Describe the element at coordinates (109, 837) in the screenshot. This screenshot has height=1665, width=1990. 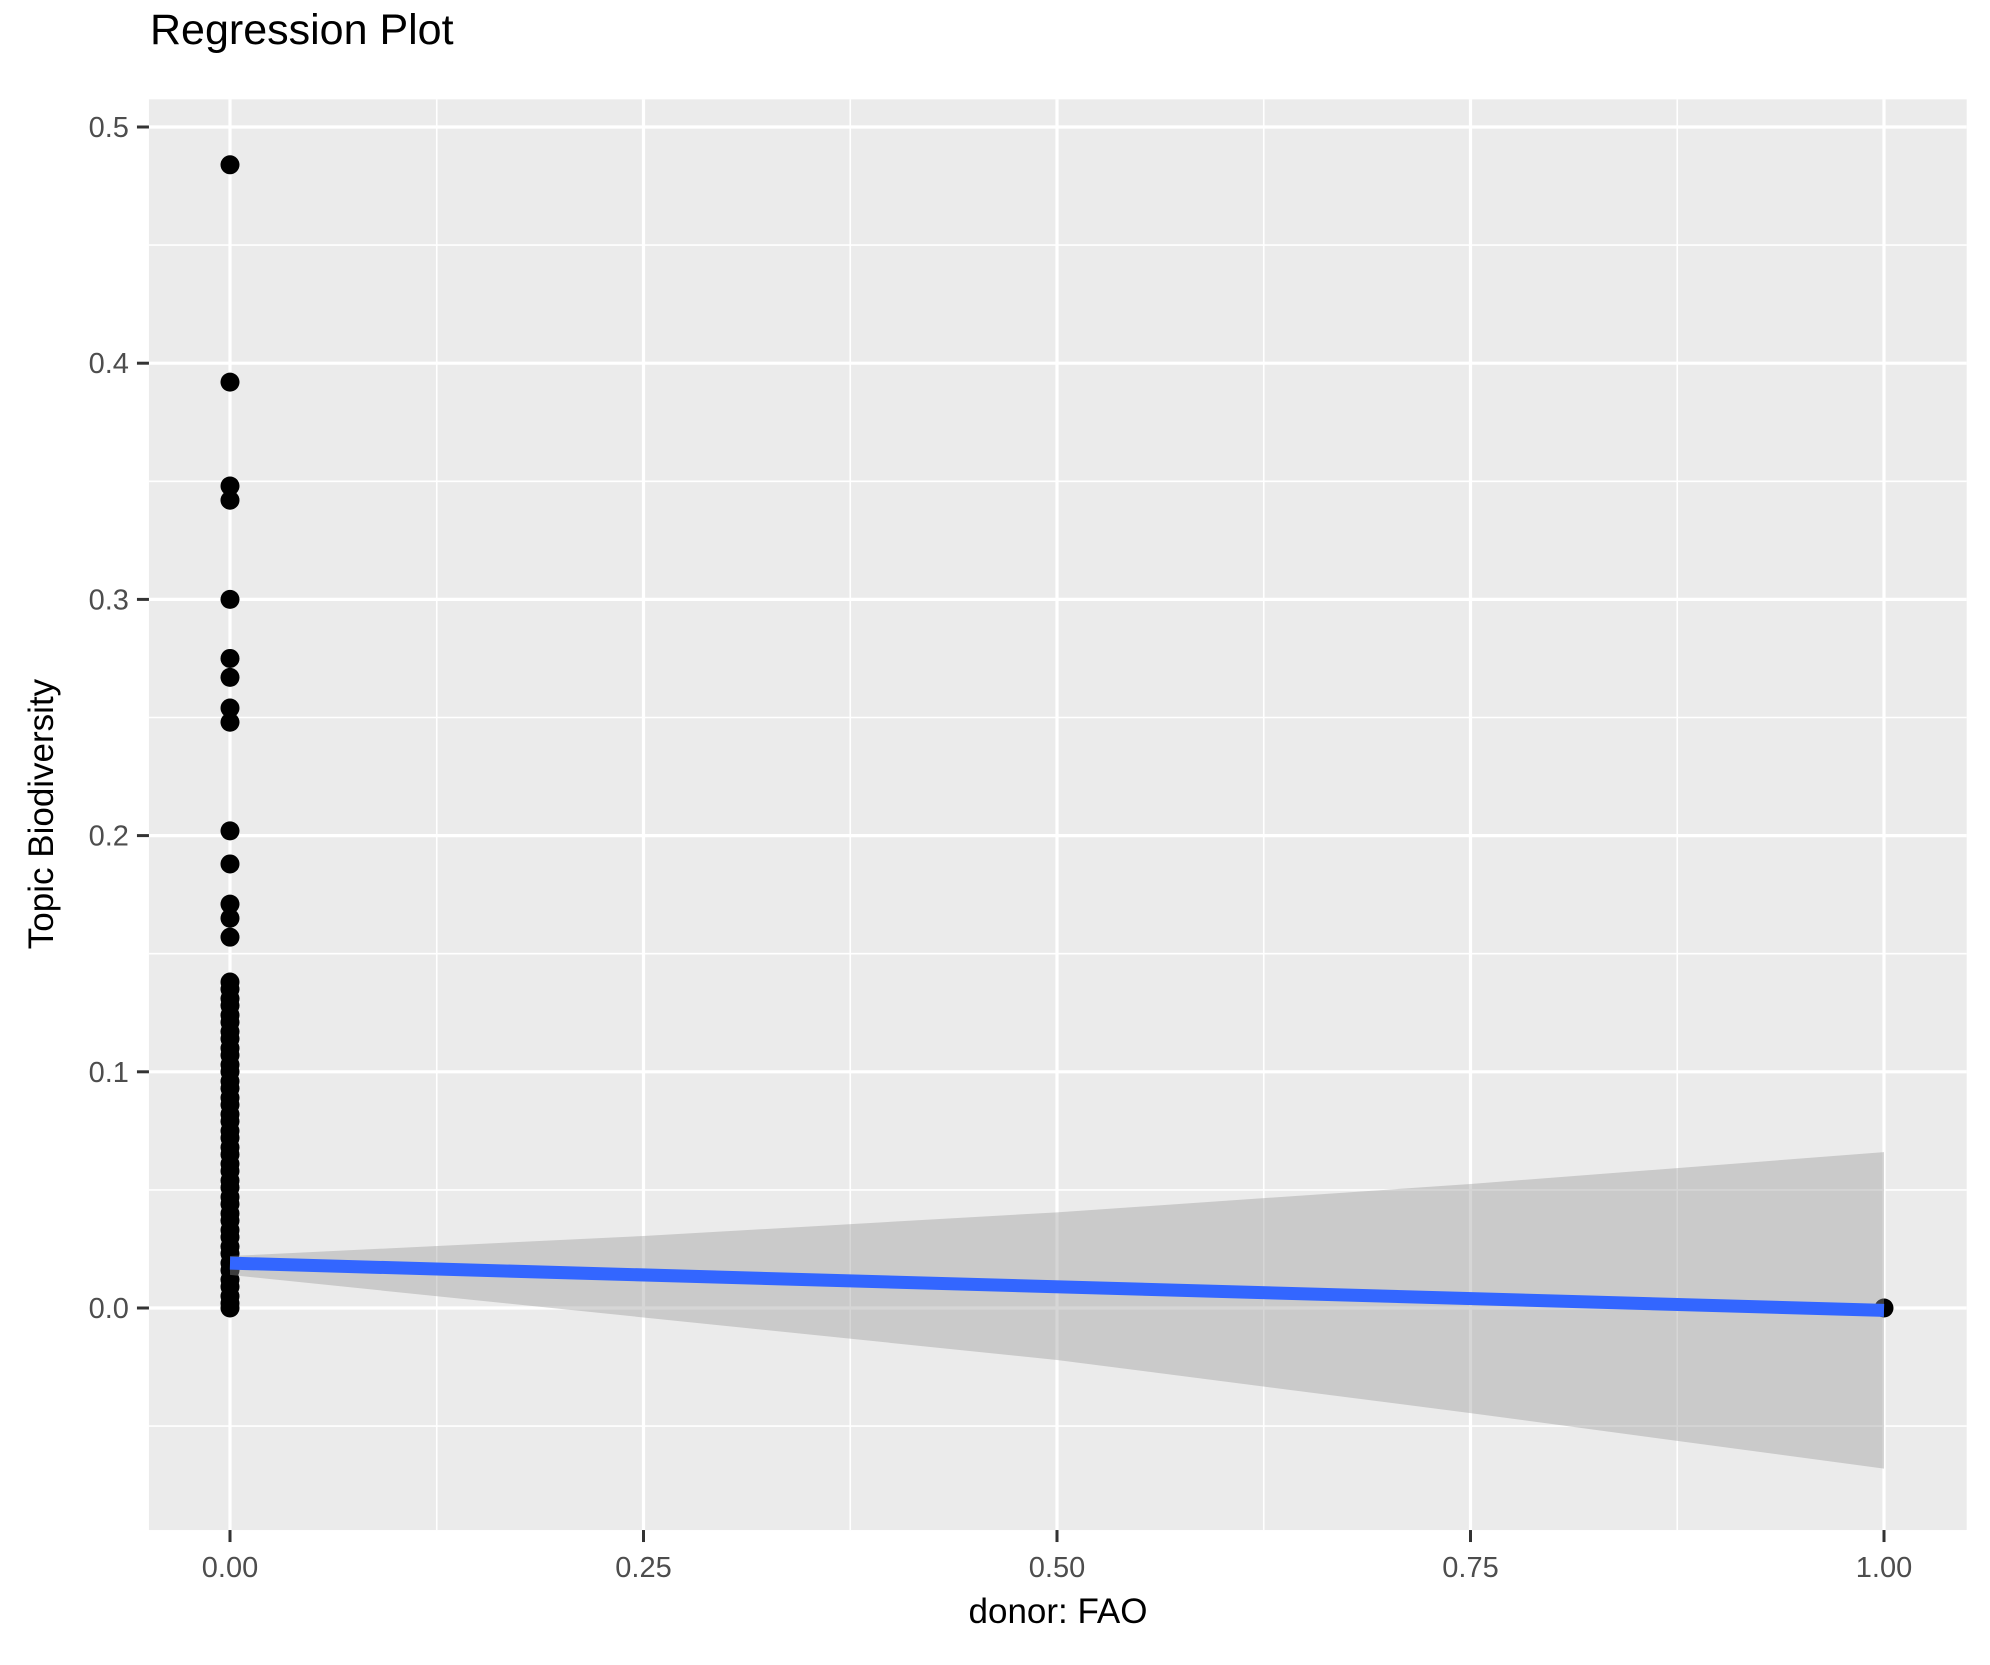
I see `y-tick-label: 0.2` at that location.